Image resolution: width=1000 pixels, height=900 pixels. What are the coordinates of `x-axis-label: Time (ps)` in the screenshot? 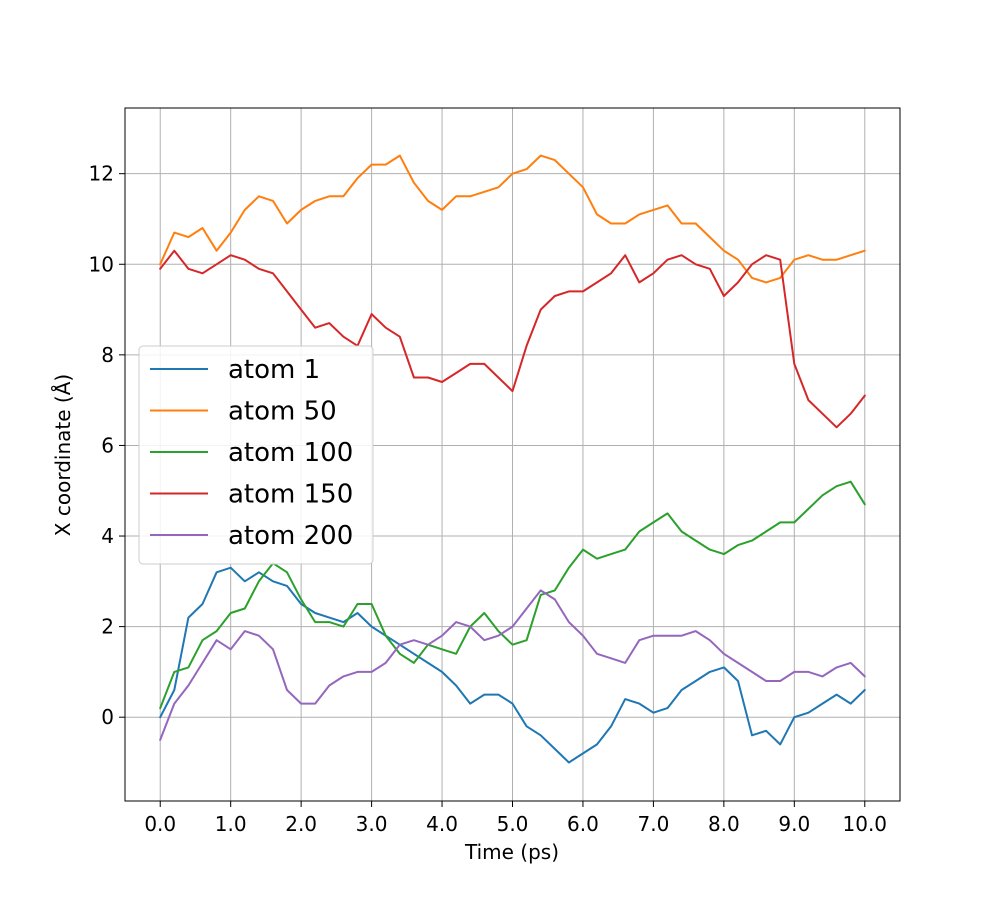 It's located at (511, 852).